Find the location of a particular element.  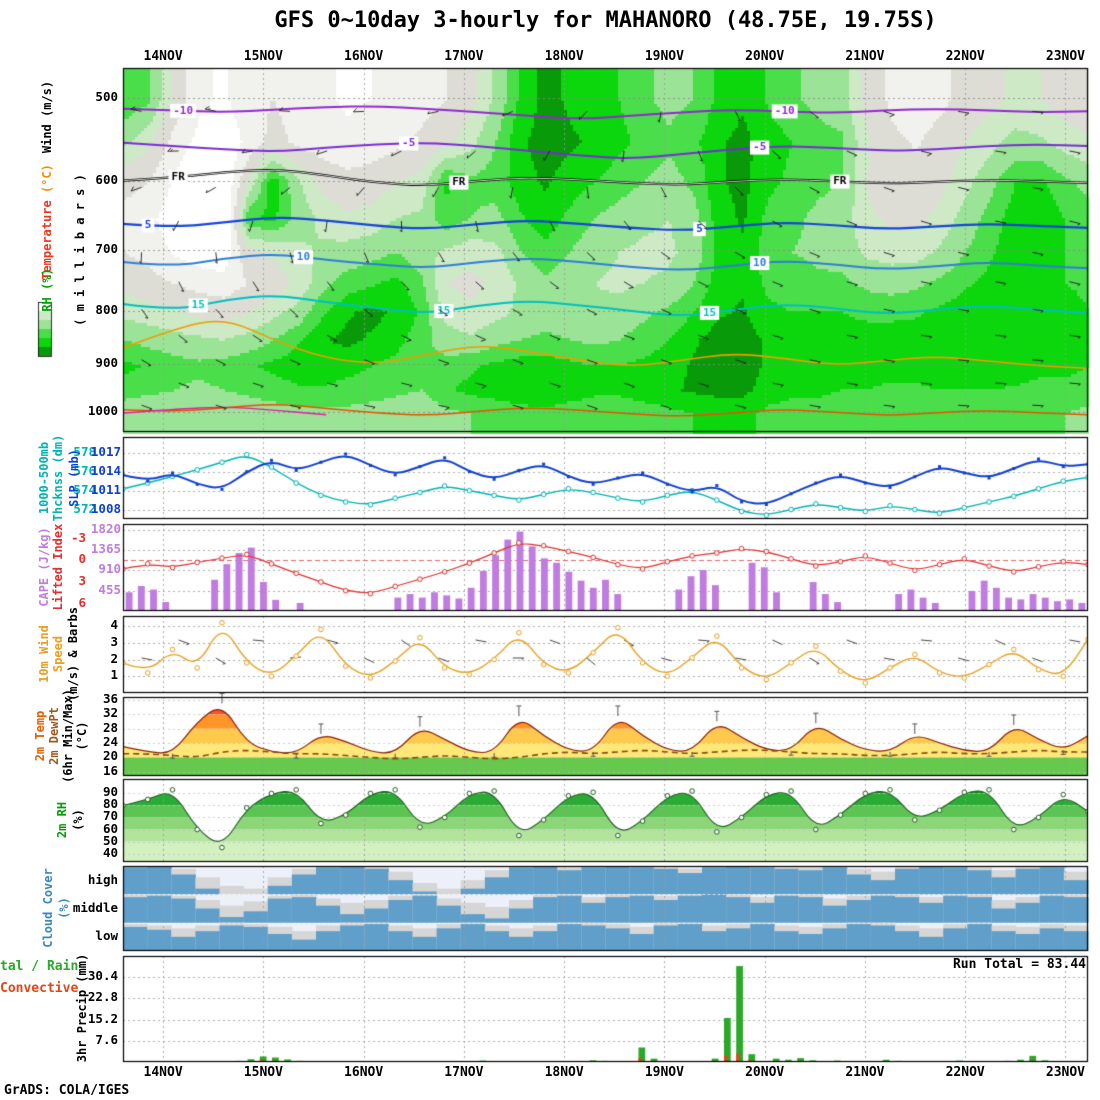

cape-tick: 1365 is located at coordinates (105, 549).